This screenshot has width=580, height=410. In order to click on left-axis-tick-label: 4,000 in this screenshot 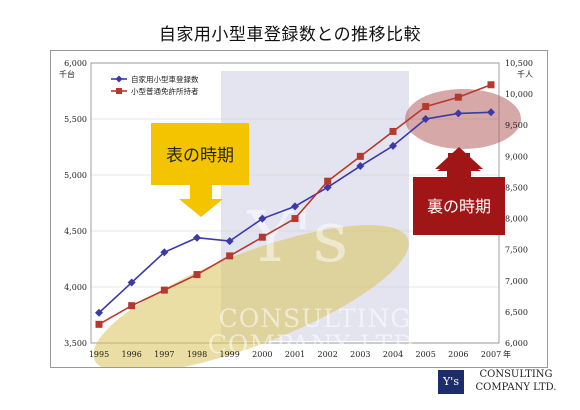, I will do `click(75, 287)`.